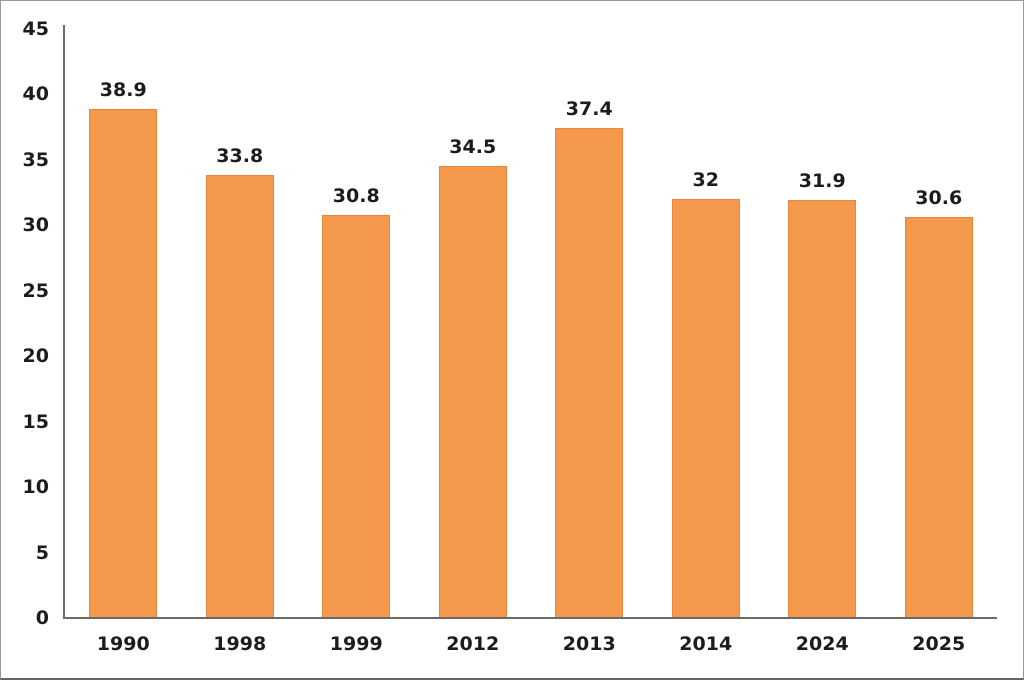 This screenshot has width=1024, height=680. Describe the element at coordinates (35, 159) in the screenshot. I see `y-tick-label-35: 35` at that location.